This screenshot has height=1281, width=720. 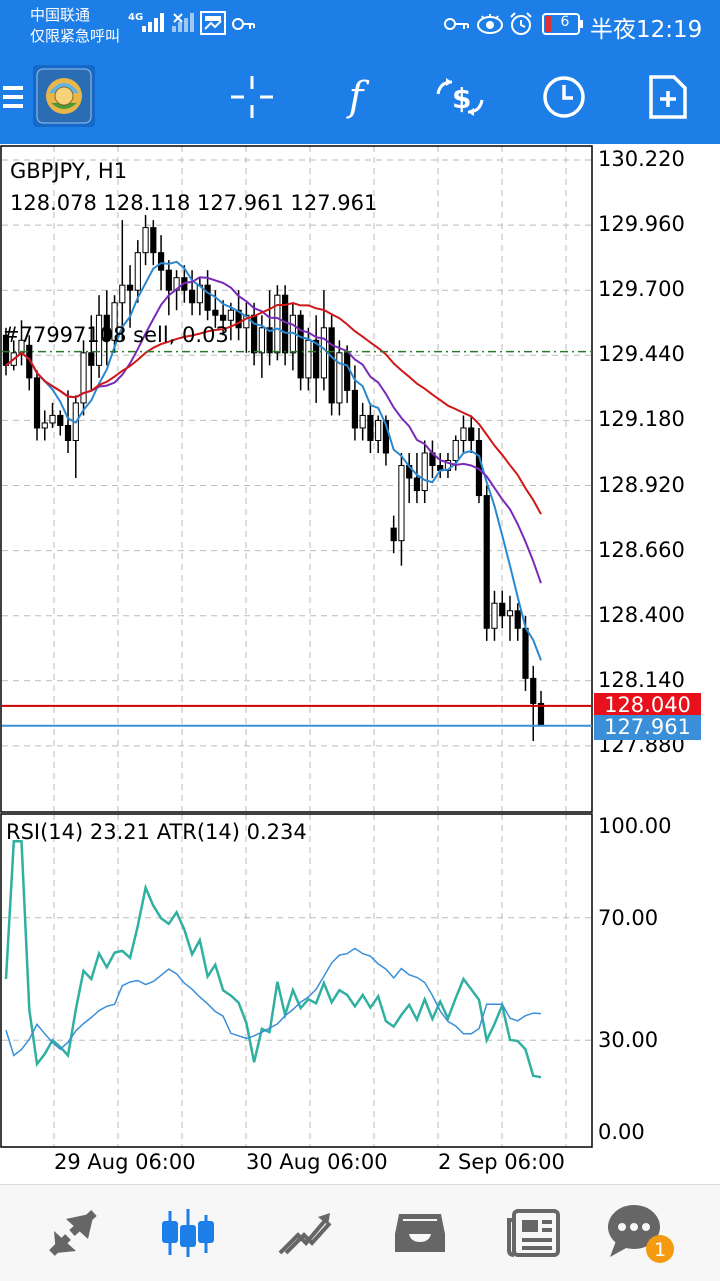 I want to click on nav-messages: 1, so click(x=640, y=1233).